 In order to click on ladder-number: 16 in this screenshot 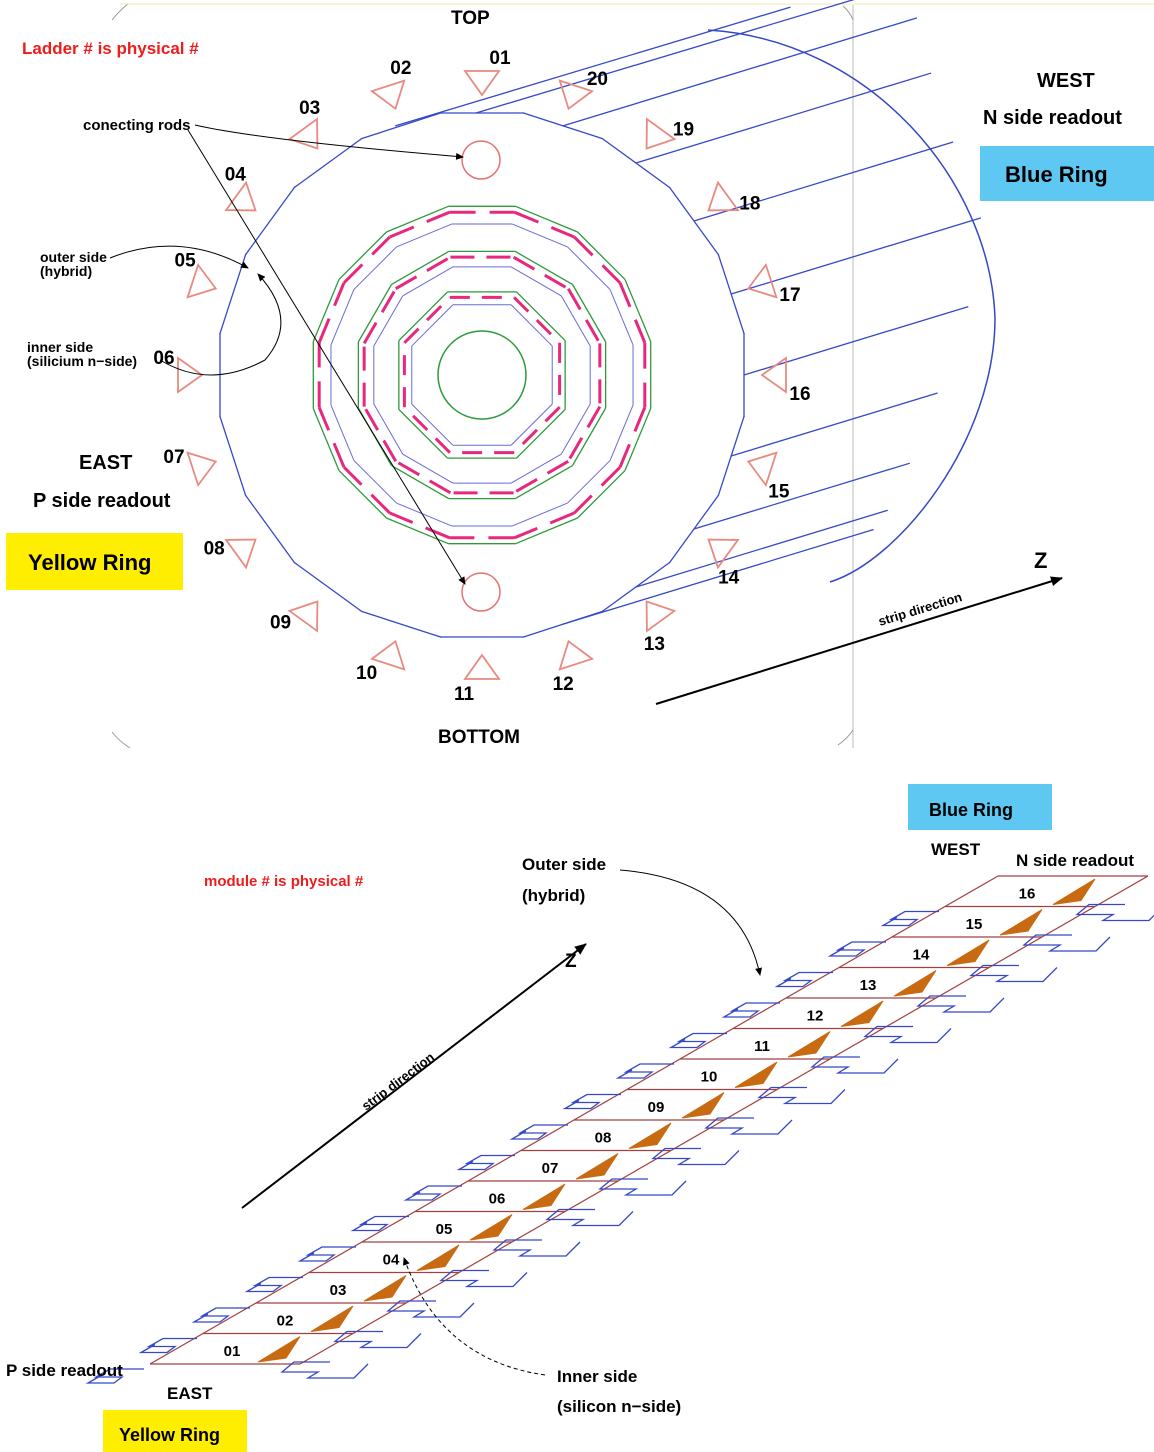, I will do `click(799, 394)`.